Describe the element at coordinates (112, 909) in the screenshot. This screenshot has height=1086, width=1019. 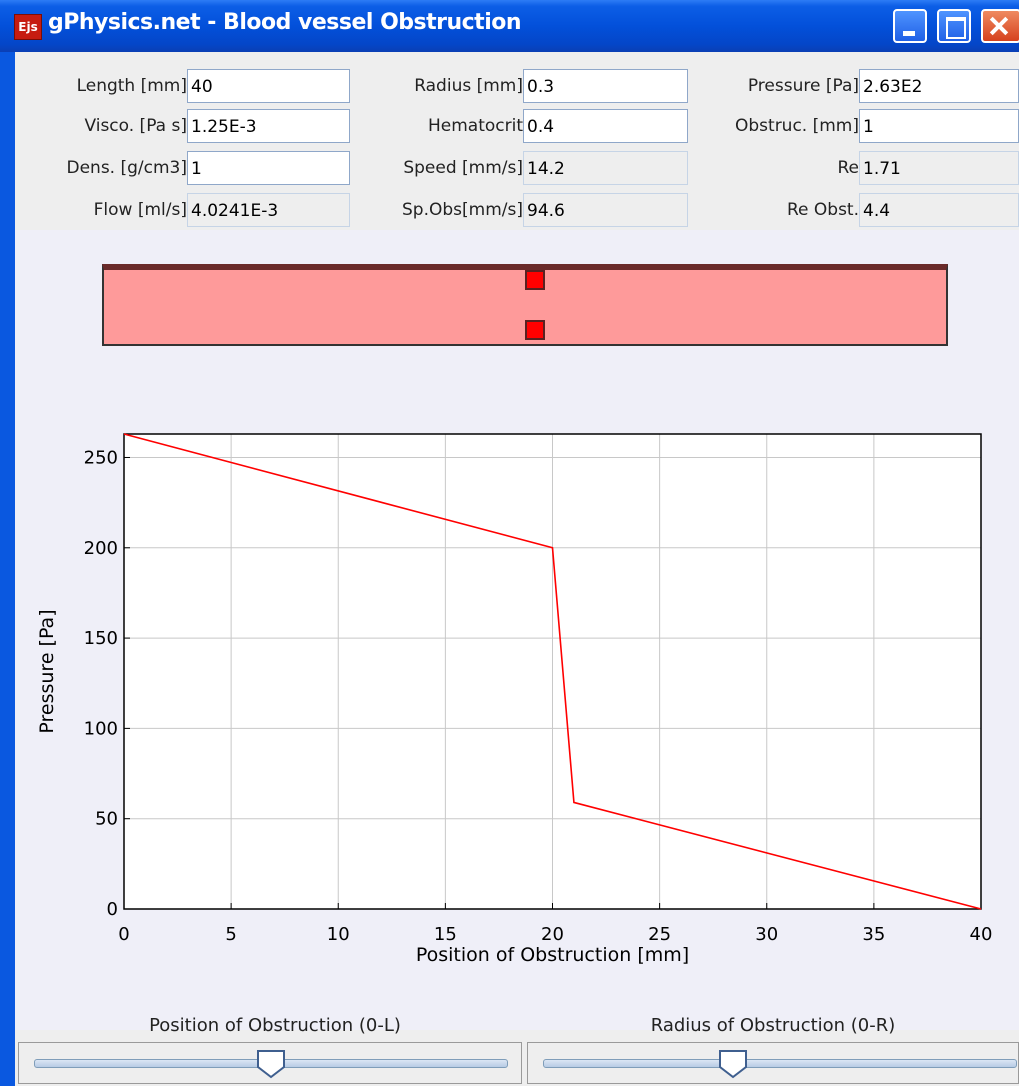
I see `y-tick-label: 0` at that location.